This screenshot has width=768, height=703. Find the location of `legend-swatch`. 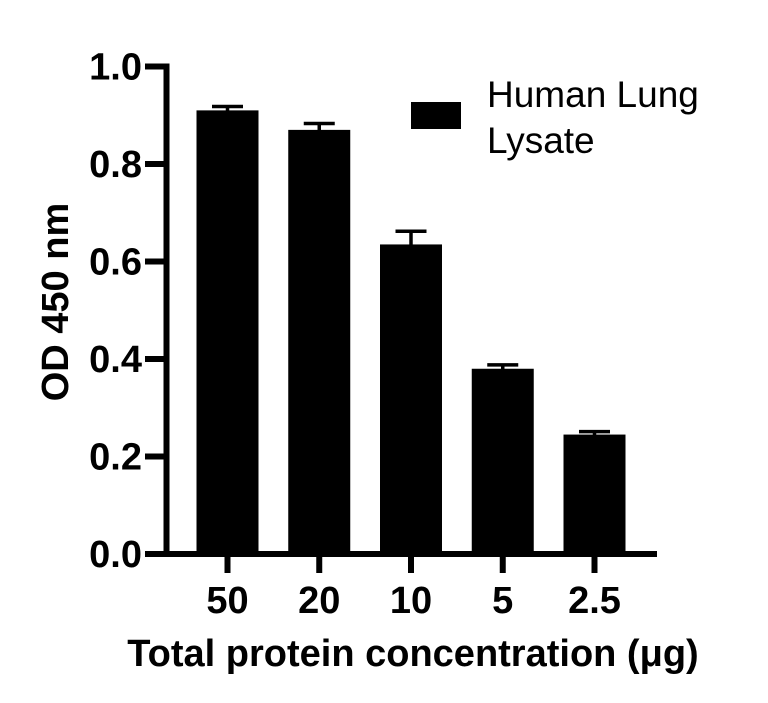

legend-swatch is located at coordinates (436, 115).